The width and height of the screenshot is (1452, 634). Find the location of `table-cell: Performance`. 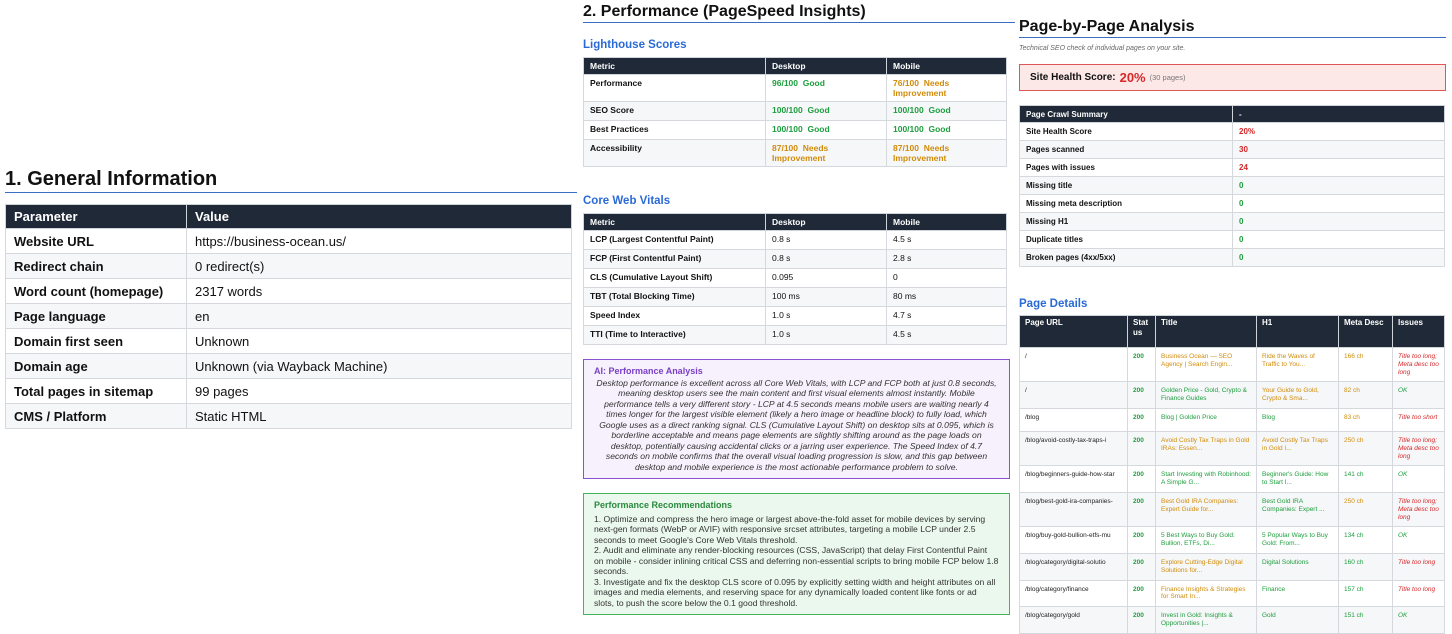

table-cell: Performance is located at coordinates (674, 88).